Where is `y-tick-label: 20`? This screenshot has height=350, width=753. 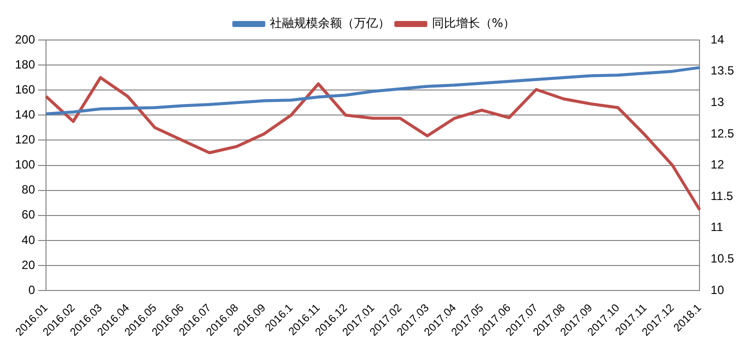
y-tick-label: 20 is located at coordinates (29, 265).